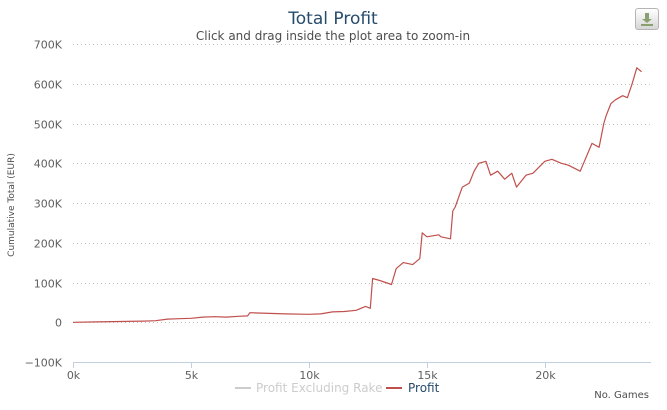 The width and height of the screenshot is (667, 410). I want to click on export-button, so click(647, 19).